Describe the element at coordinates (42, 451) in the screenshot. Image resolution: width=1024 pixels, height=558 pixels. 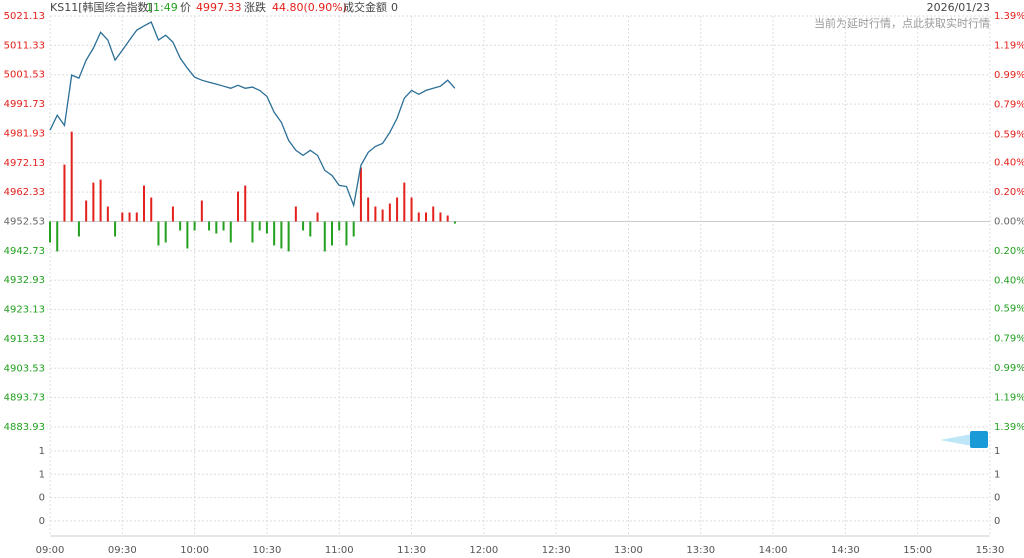
I see `lower-tick-label: 1` at that location.